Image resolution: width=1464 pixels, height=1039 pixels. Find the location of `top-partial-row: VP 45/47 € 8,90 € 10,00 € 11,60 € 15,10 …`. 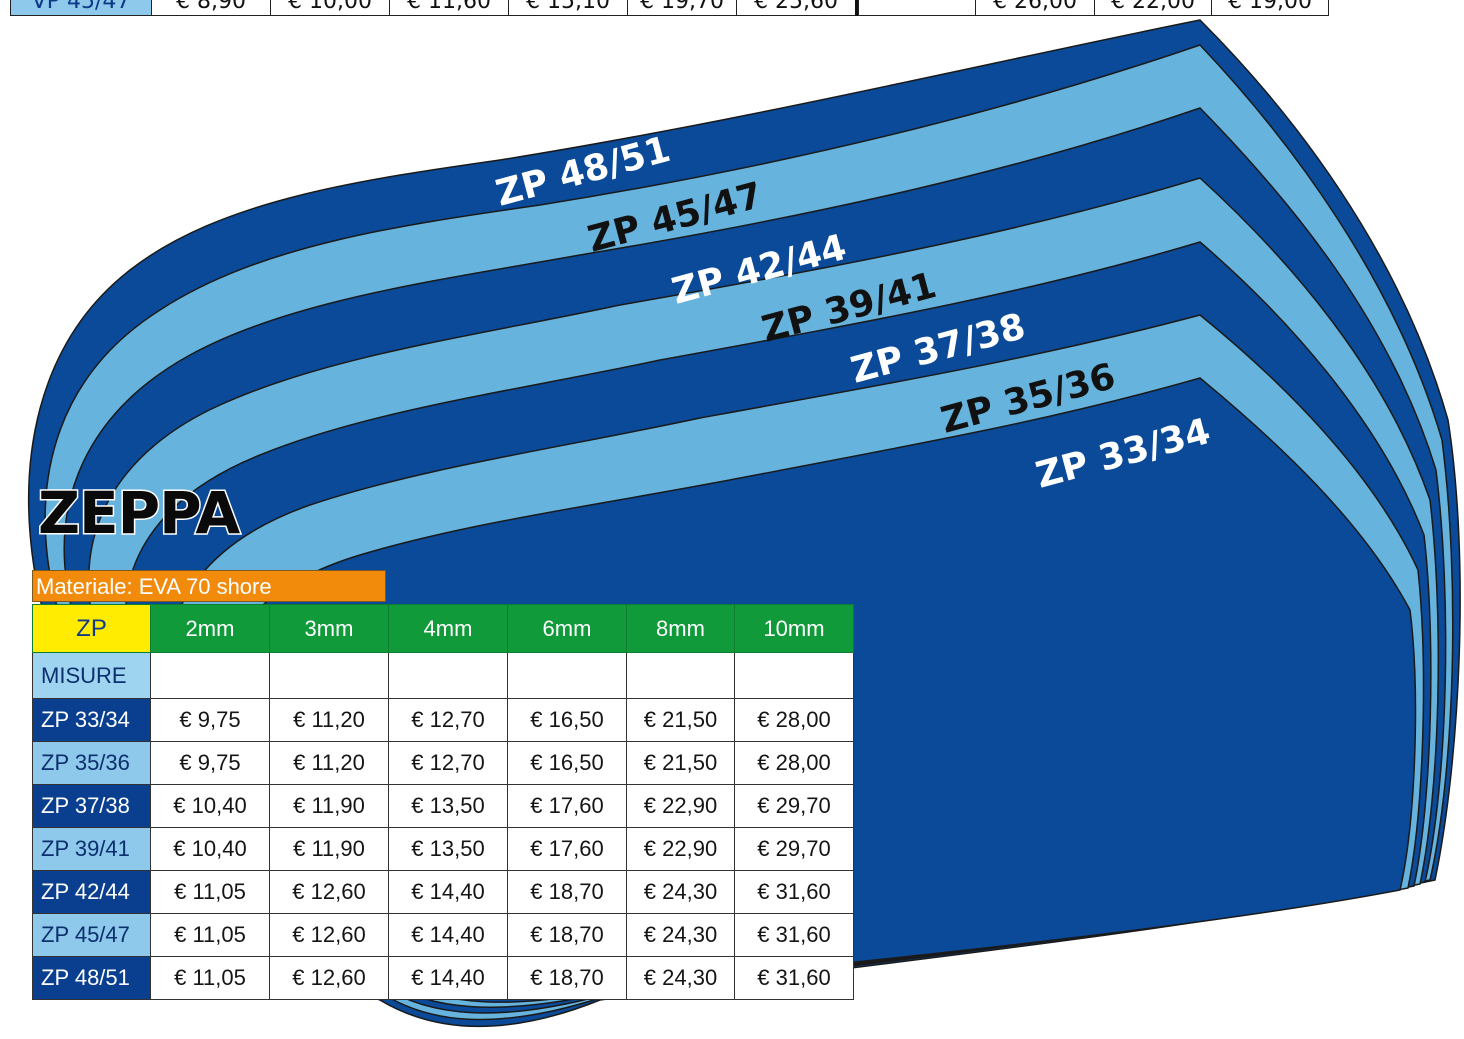

top-partial-row: VP 45/47 € 8,90 € 10,00 € 11,60 € 15,10 … is located at coordinates (434, 8).